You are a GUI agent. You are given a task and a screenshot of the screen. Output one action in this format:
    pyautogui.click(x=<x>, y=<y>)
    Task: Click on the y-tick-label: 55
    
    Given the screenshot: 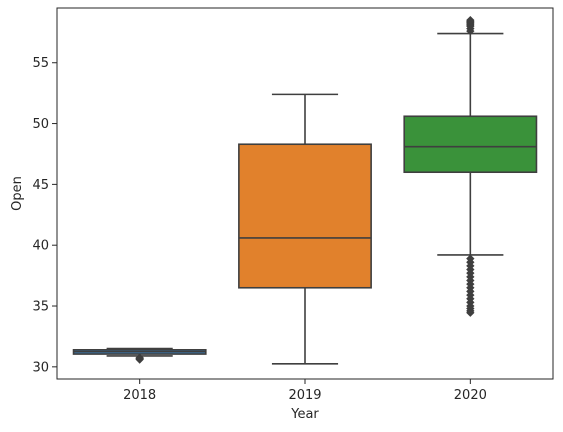 What is the action you would take?
    pyautogui.click(x=40, y=63)
    